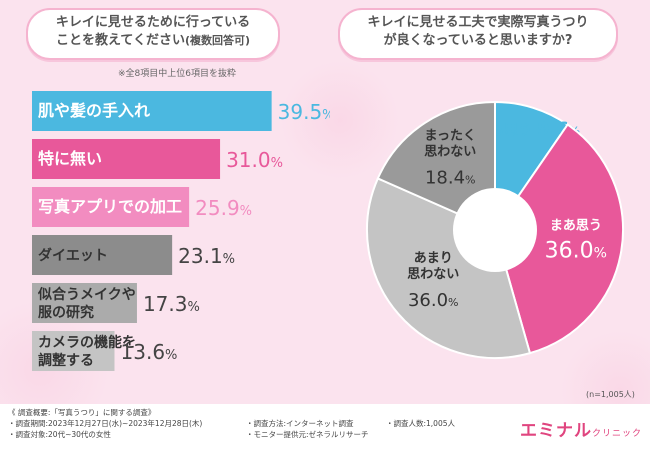  What do you see at coordinates (137, 352) in the screenshot?
I see `value-int: 13.` at bounding box center [137, 352].